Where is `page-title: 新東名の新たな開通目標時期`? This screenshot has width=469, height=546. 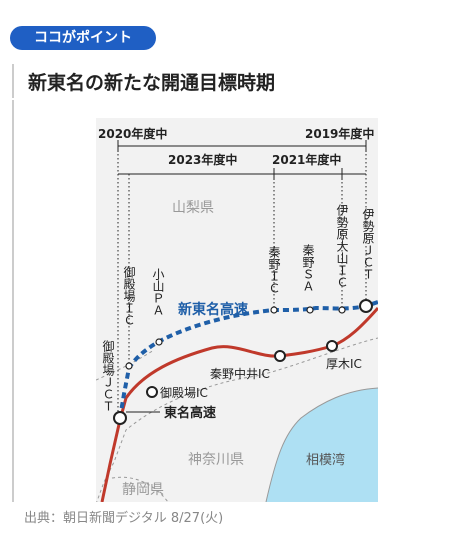
page-title: 新東名の新たな開通目標時期 is located at coordinates (152, 83).